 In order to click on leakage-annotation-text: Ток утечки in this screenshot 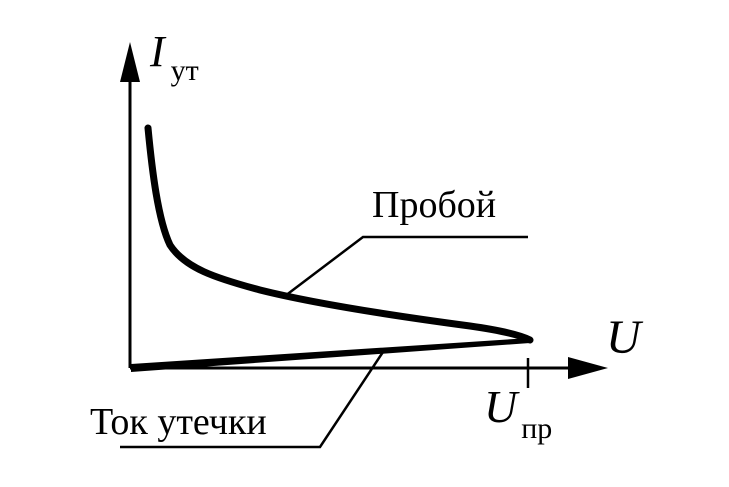, I will do `click(178, 422)`.